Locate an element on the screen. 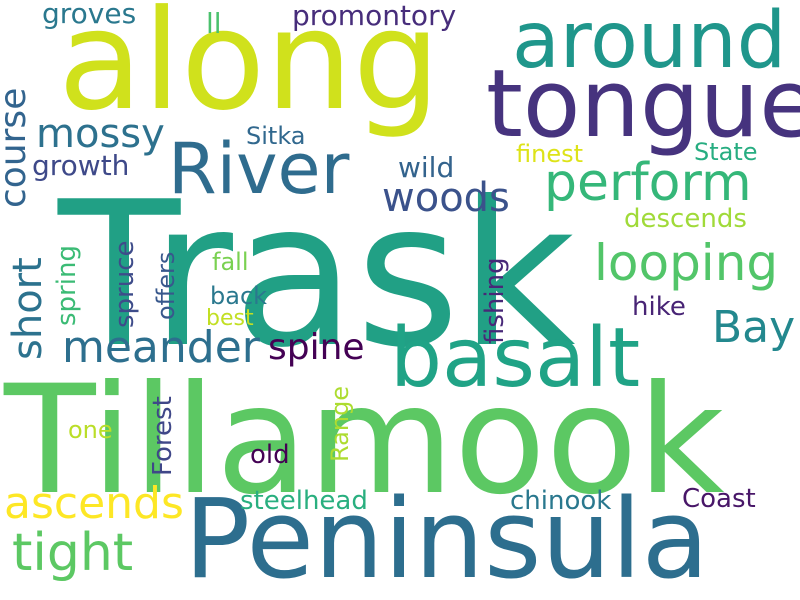 The image size is (800, 600). word-fishing: fishing is located at coordinates (495, 300).